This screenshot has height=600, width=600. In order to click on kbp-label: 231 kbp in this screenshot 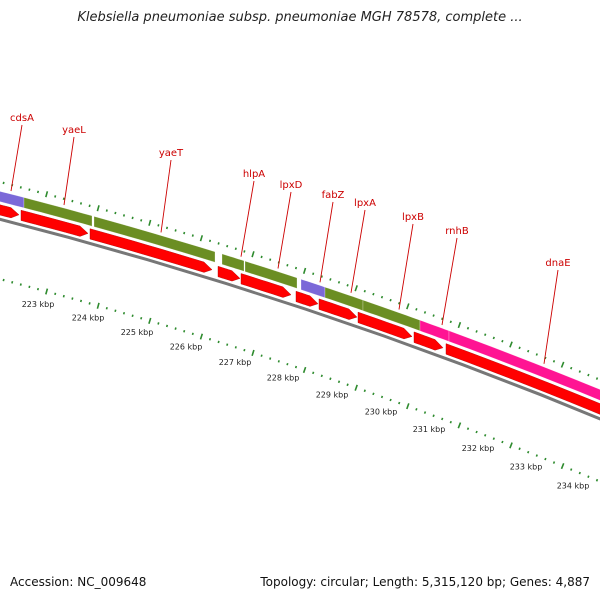, I will do `click(429, 429)`.